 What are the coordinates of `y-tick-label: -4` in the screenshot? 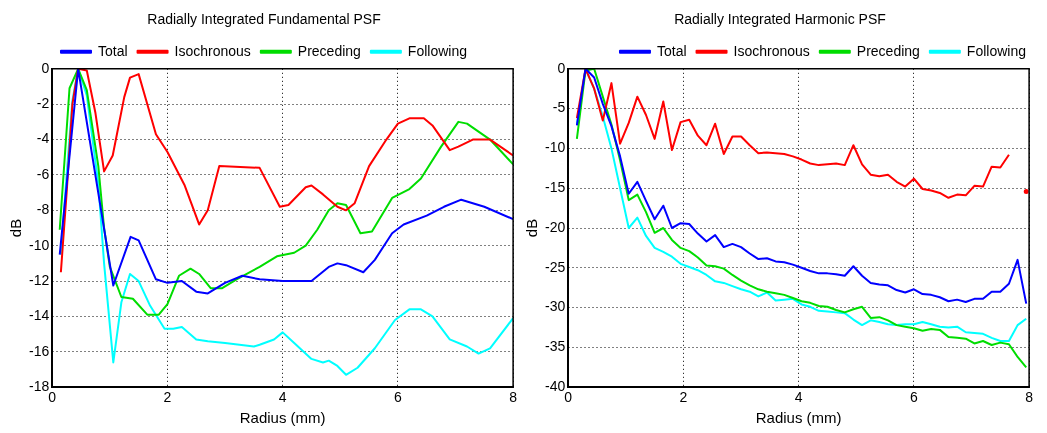 It's located at (43, 138).